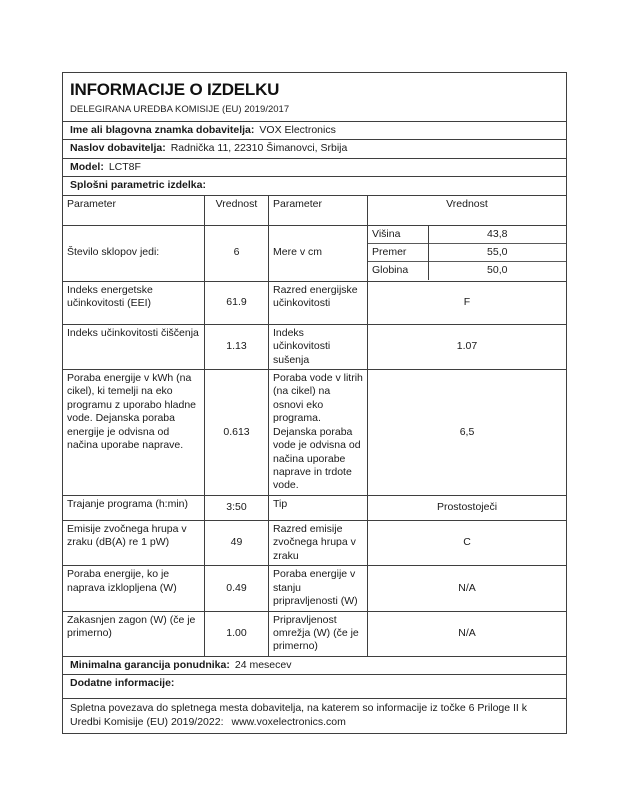 The width and height of the screenshot is (618, 800). I want to click on param-label: Razred emisije zvočnega hrupa v zraku, so click(318, 543).